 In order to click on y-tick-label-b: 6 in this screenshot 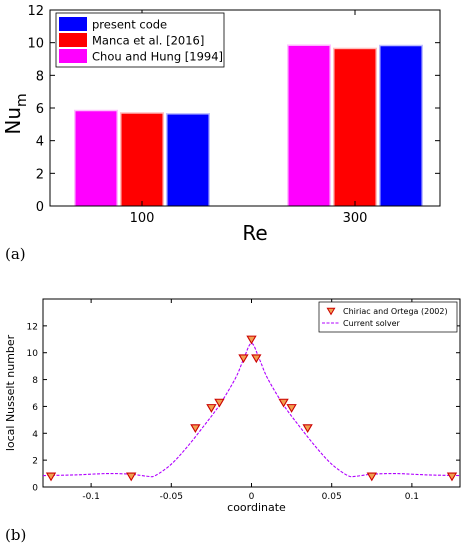, I will do `click(35, 408)`.